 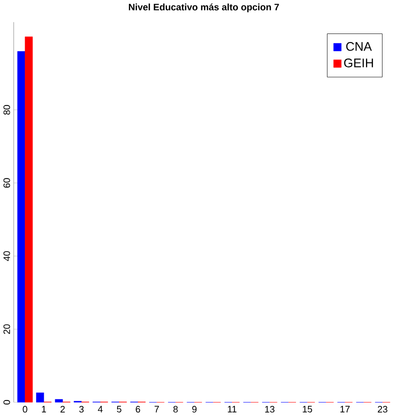 I want to click on x-tick-label: 7, so click(x=156, y=409).